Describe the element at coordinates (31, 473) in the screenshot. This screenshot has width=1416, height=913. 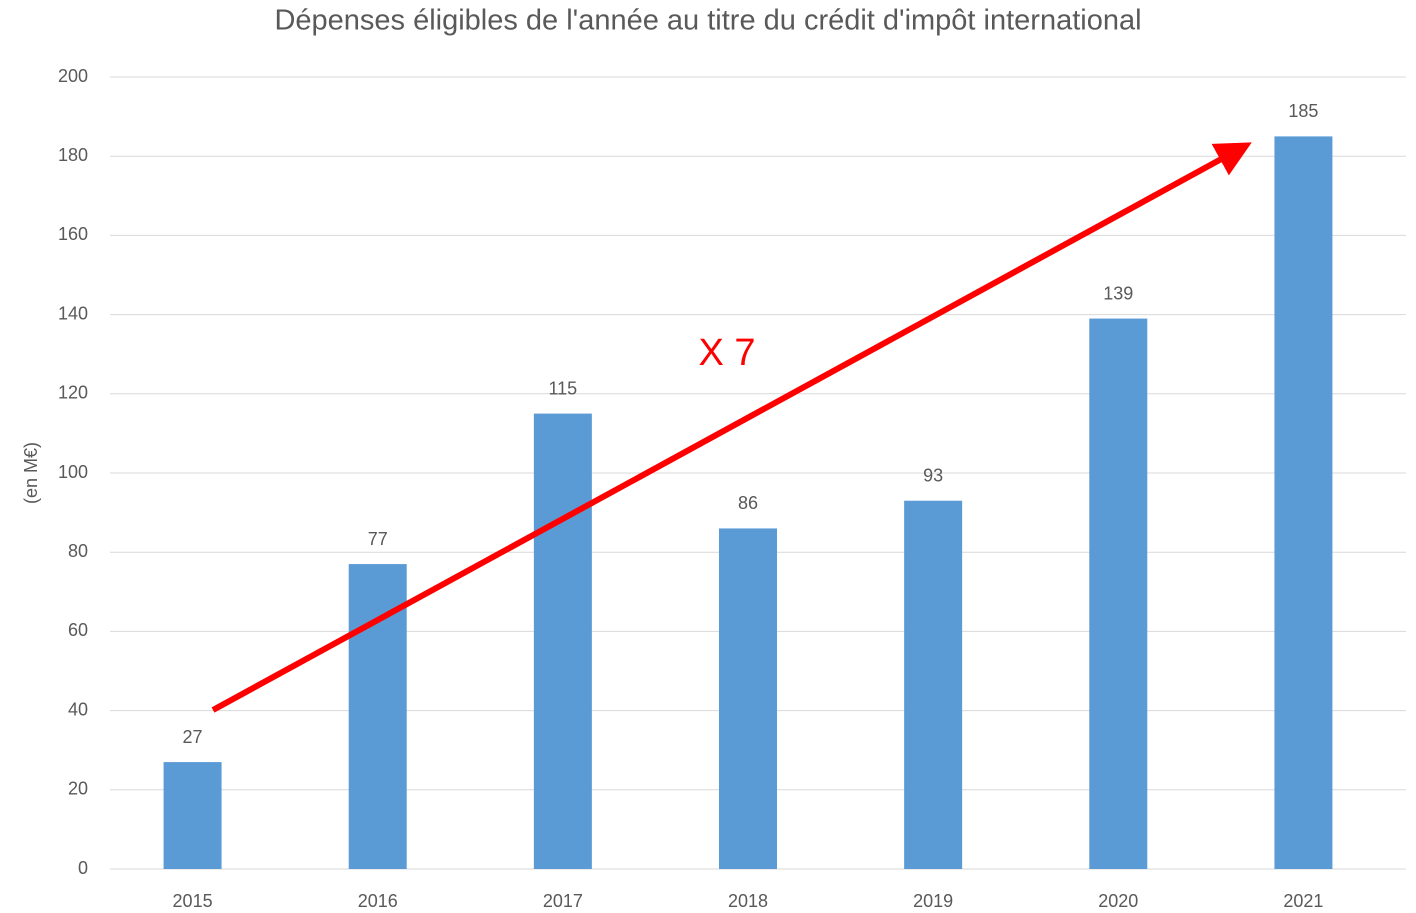
I see `y-axis-label: (en M€)` at that location.